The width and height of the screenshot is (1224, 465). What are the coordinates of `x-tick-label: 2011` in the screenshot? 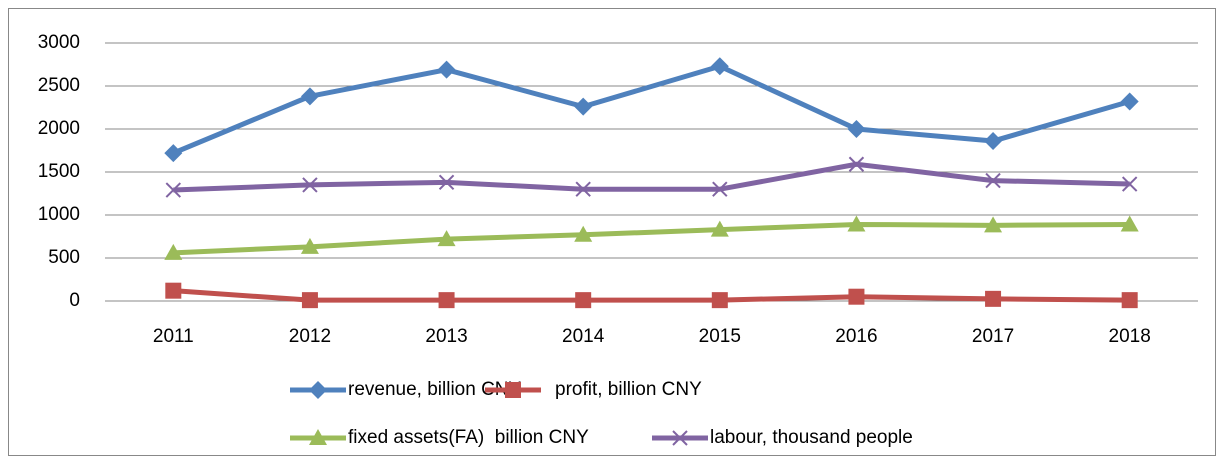 It's located at (173, 336).